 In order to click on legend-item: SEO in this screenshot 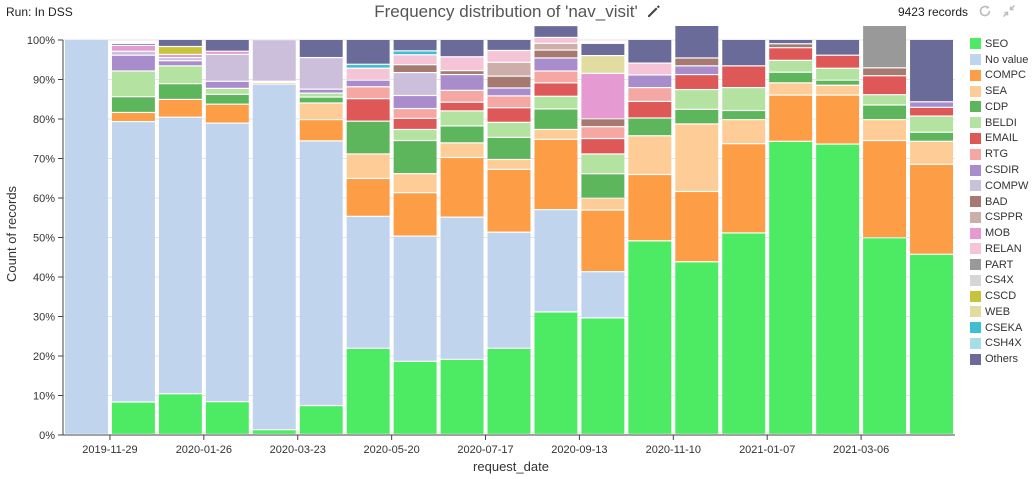, I will do `click(1003, 44)`.